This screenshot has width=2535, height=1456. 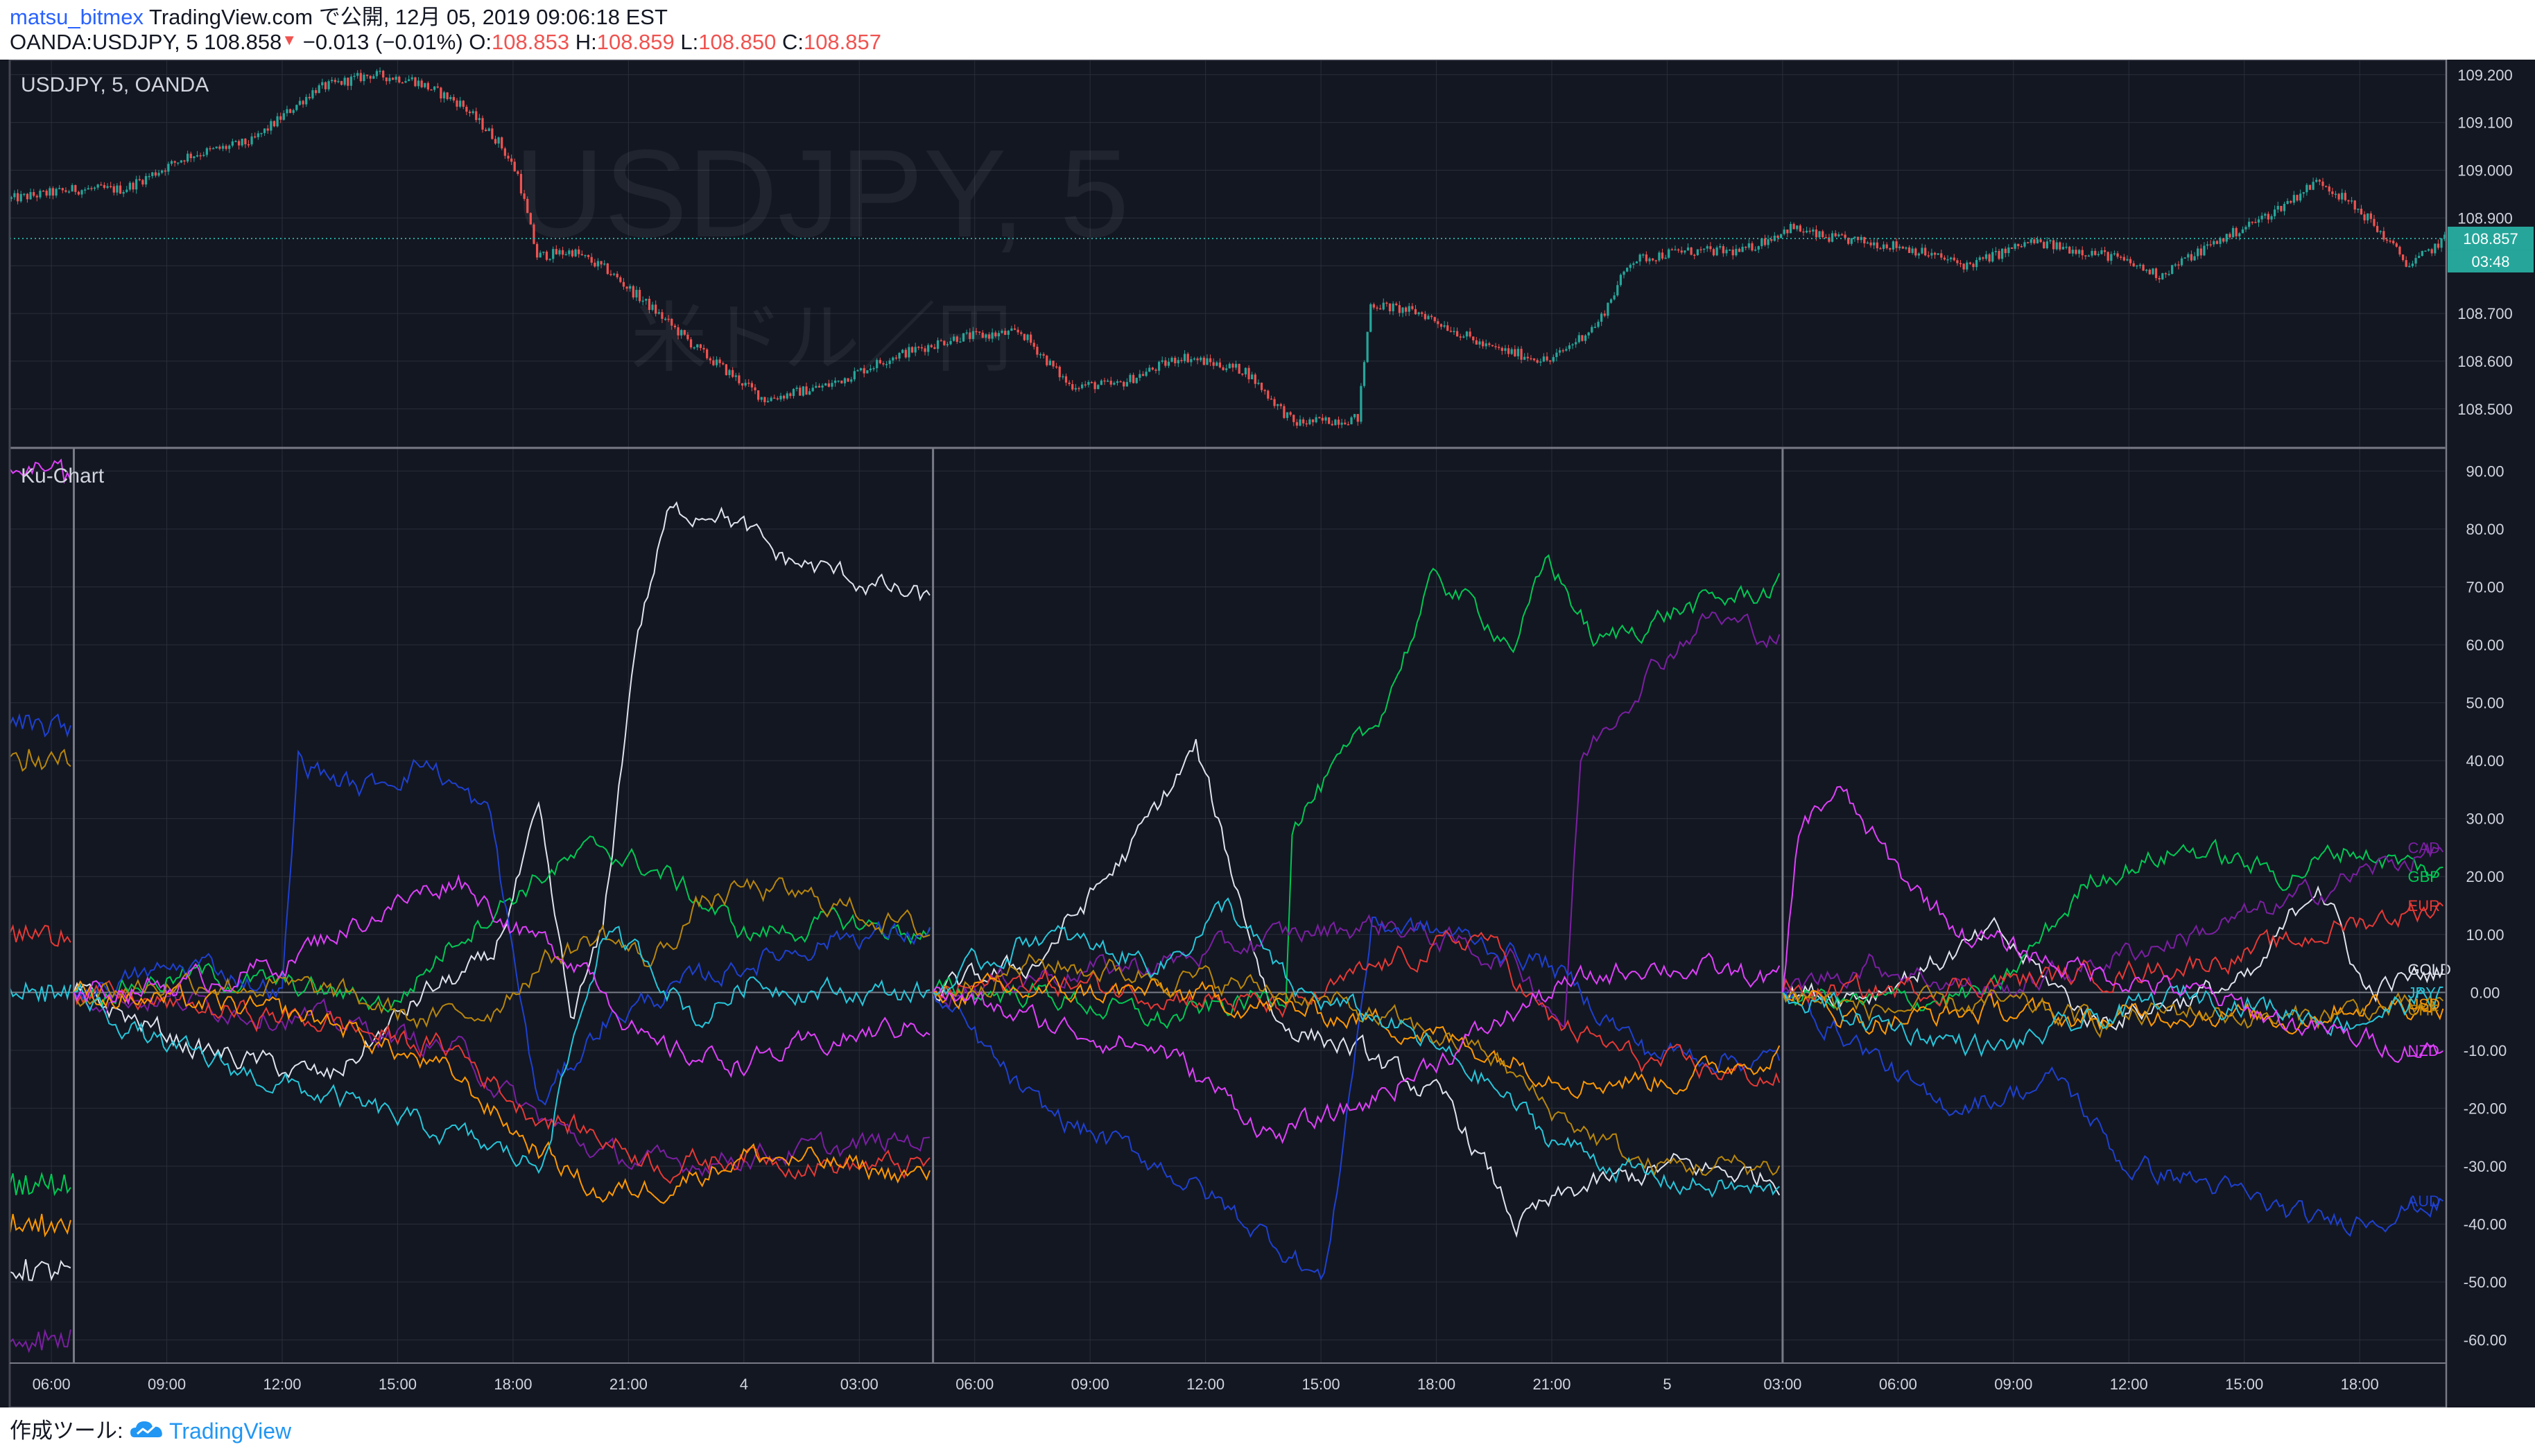 What do you see at coordinates (230, 1431) in the screenshot?
I see `tradingview-brand: TradingView` at bounding box center [230, 1431].